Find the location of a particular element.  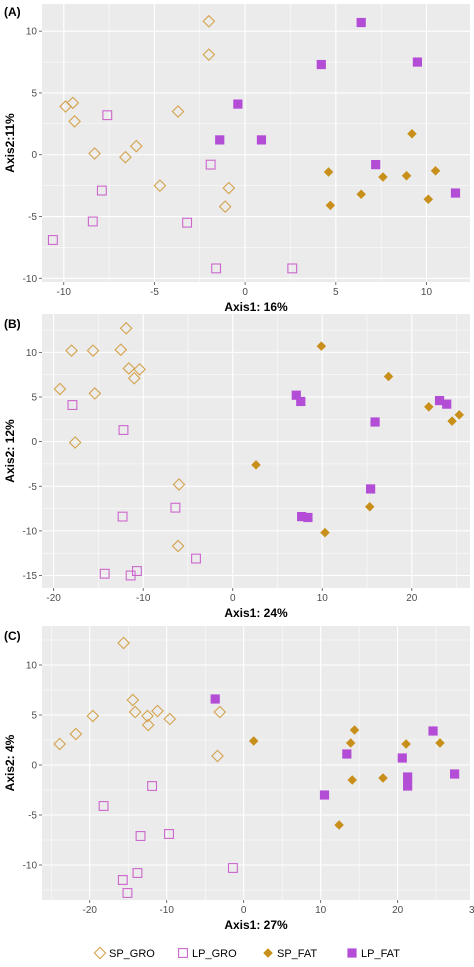

legend-item-sp-fat: SP_FAT is located at coordinates (290, 954).